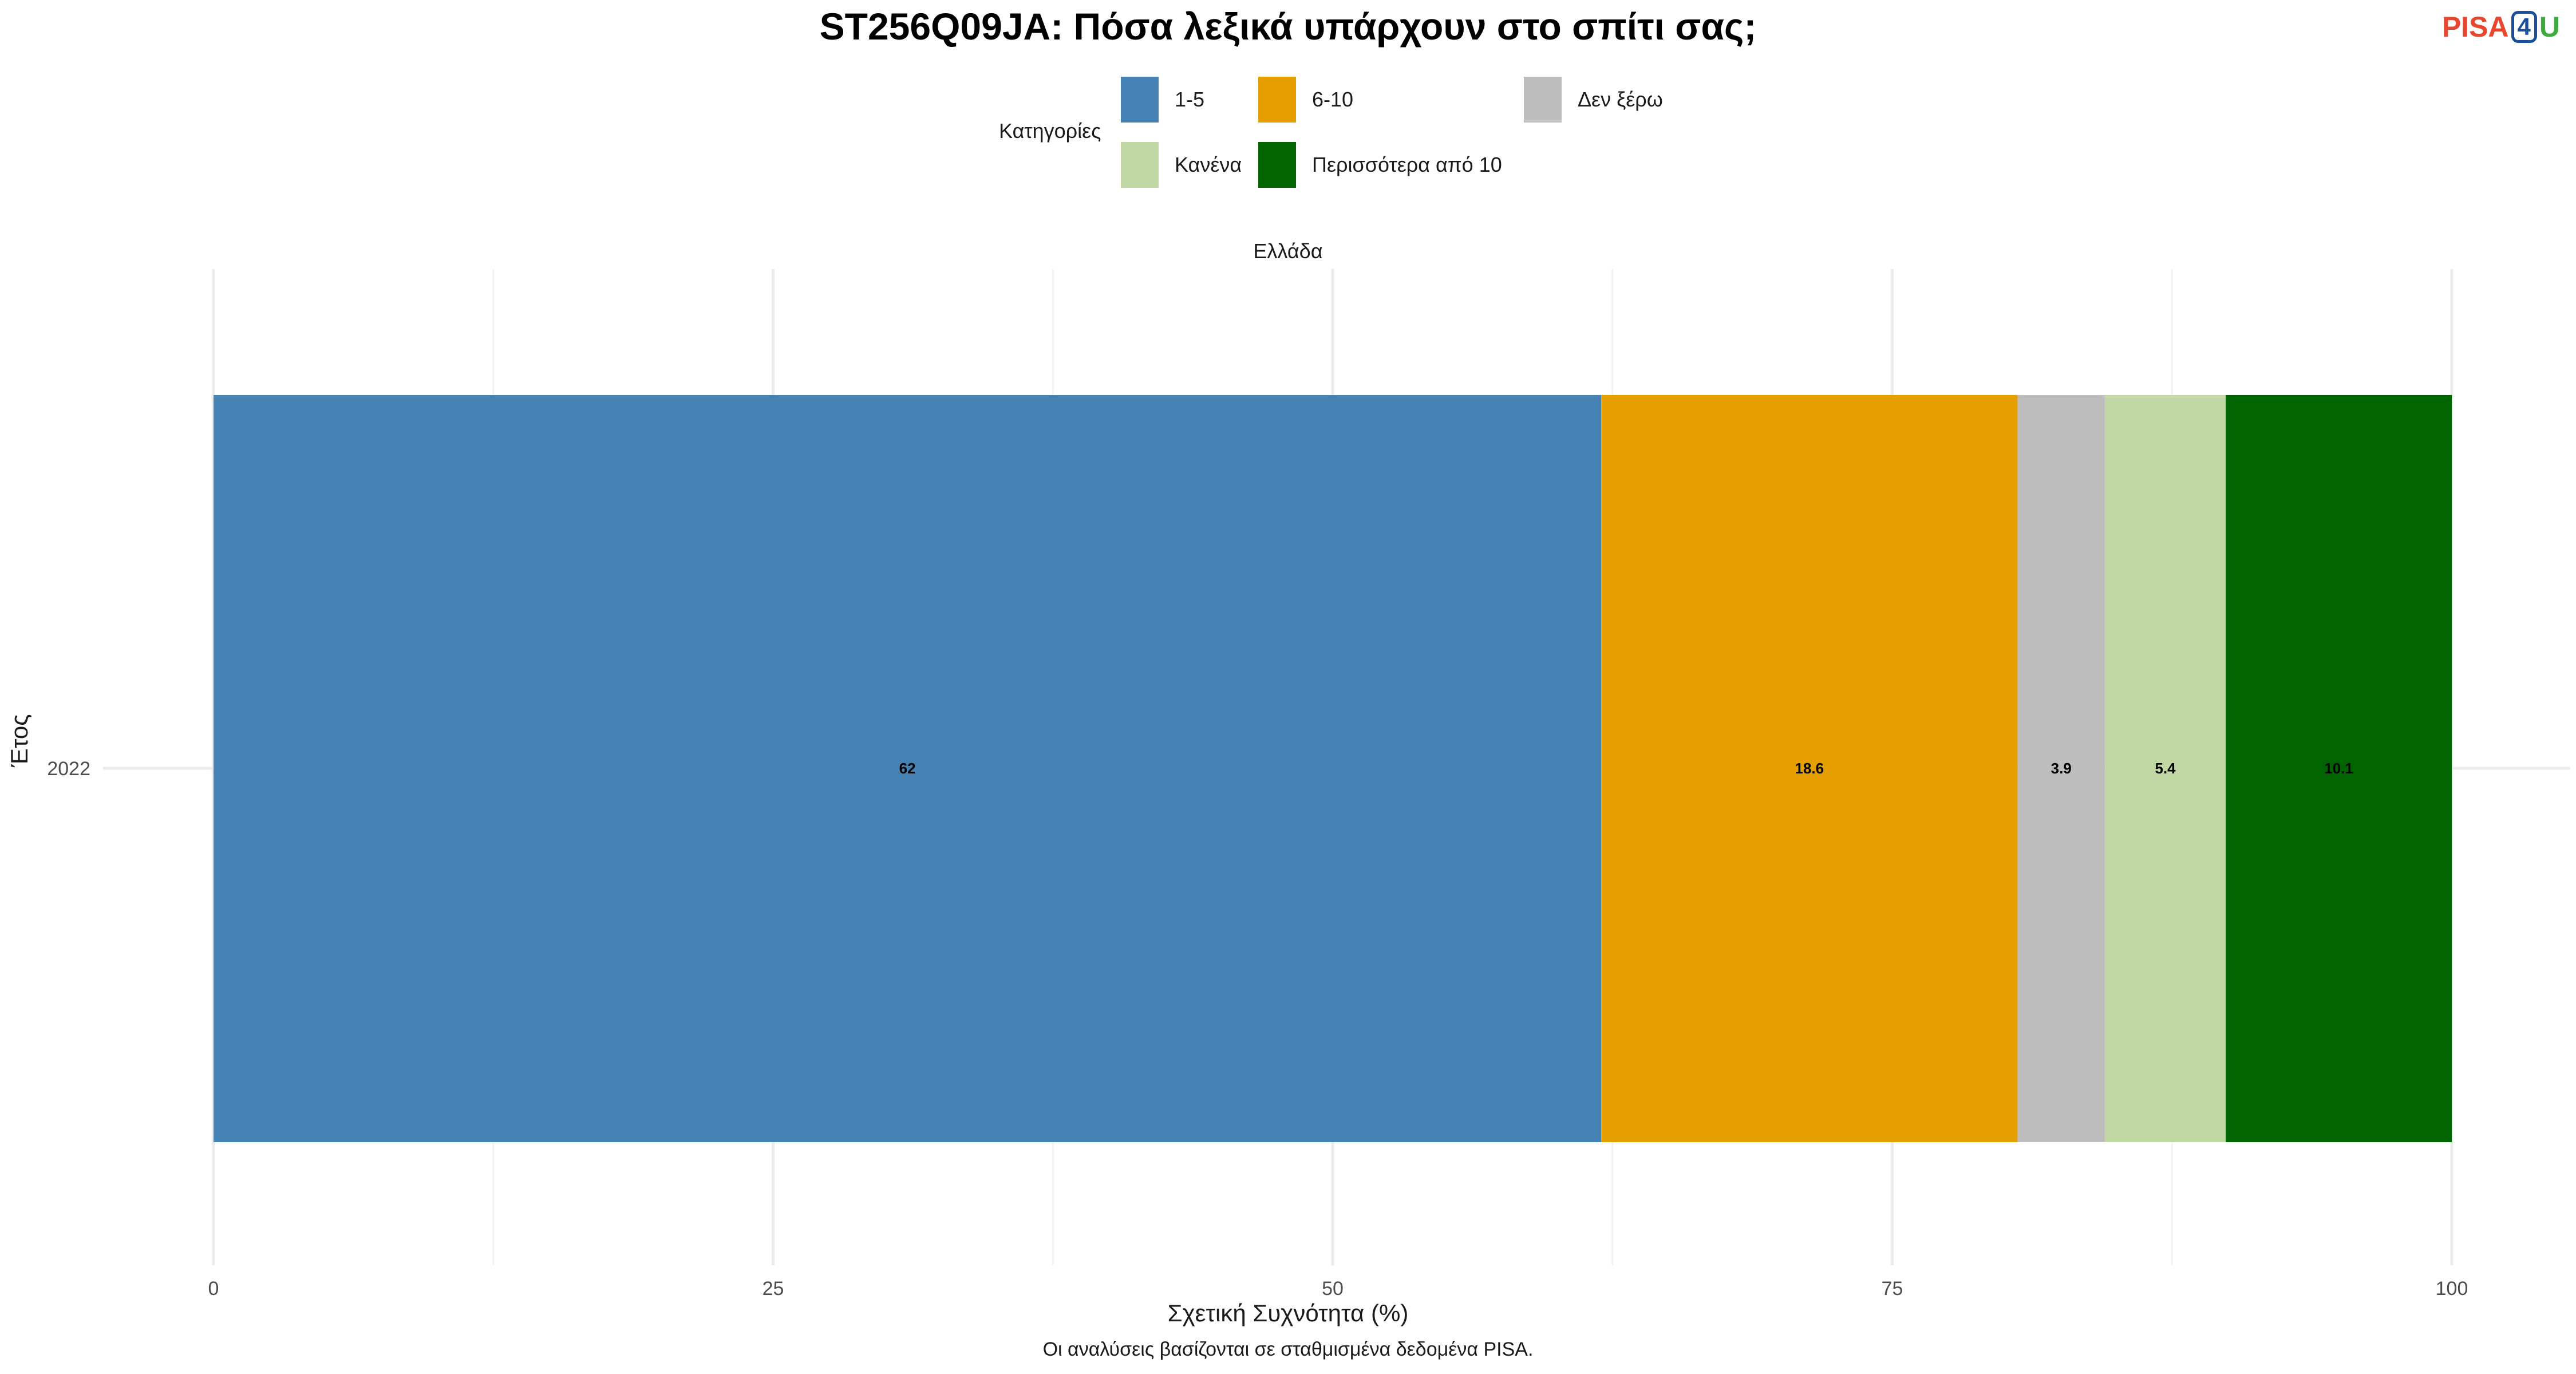  I want to click on bar-value-label: 5.4, so click(2165, 769).